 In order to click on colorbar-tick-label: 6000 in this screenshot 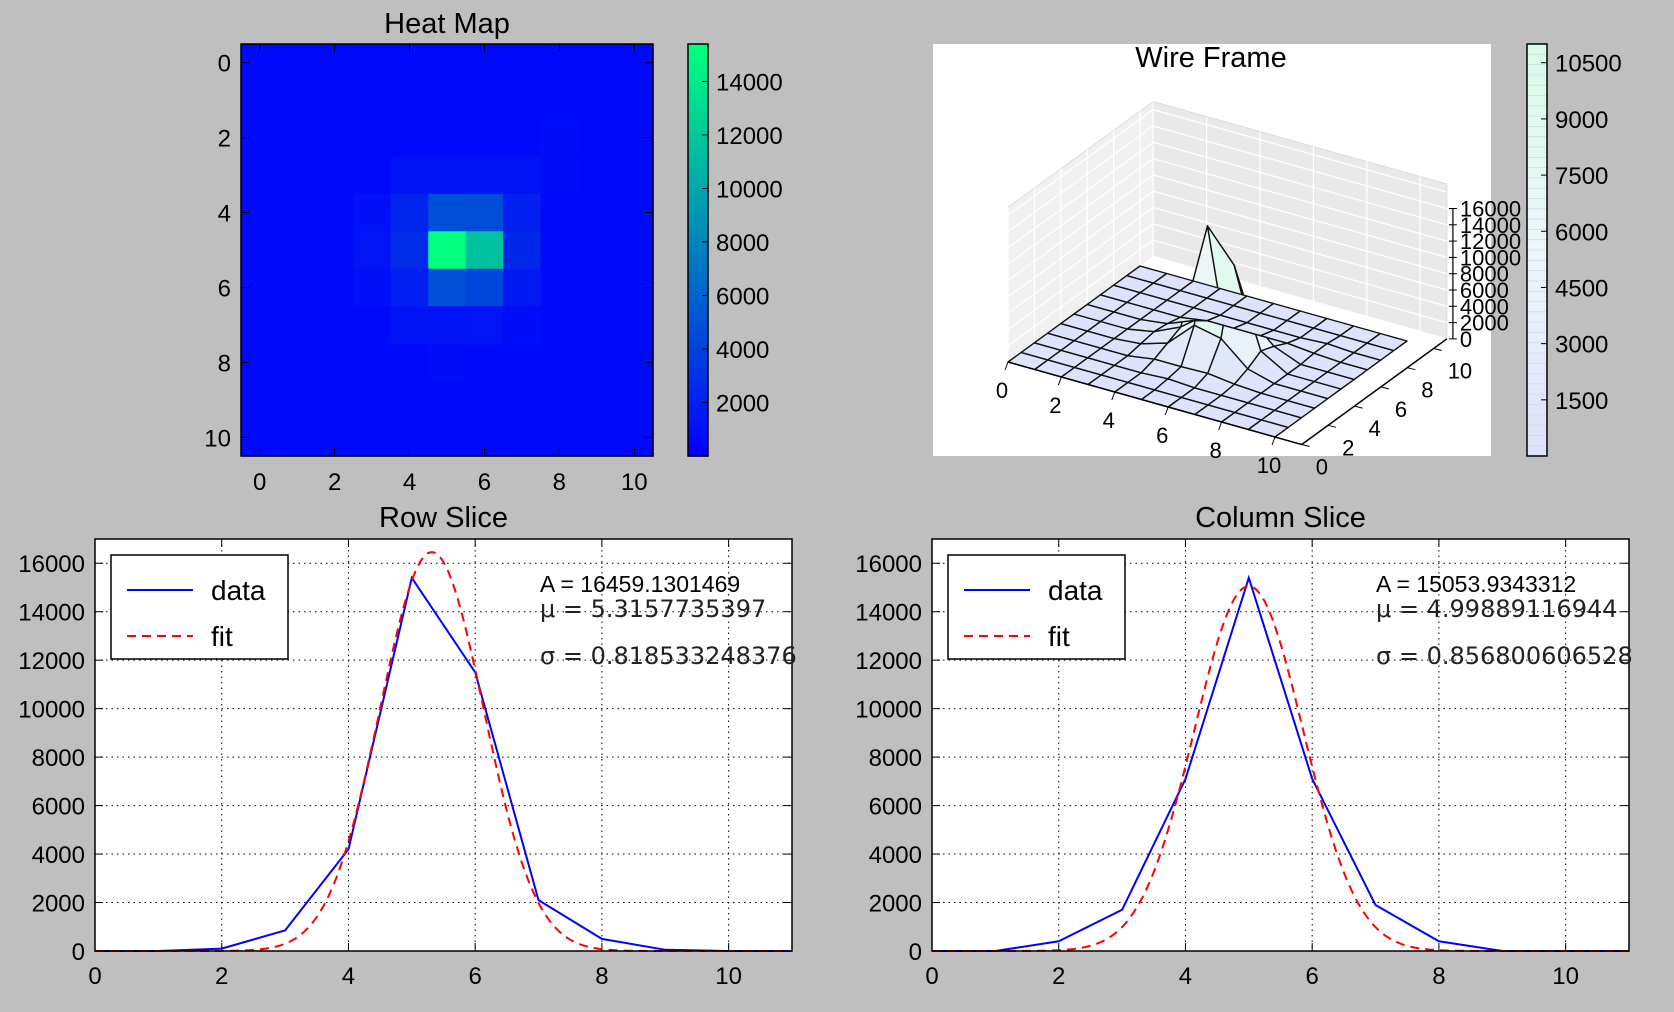, I will do `click(1581, 232)`.